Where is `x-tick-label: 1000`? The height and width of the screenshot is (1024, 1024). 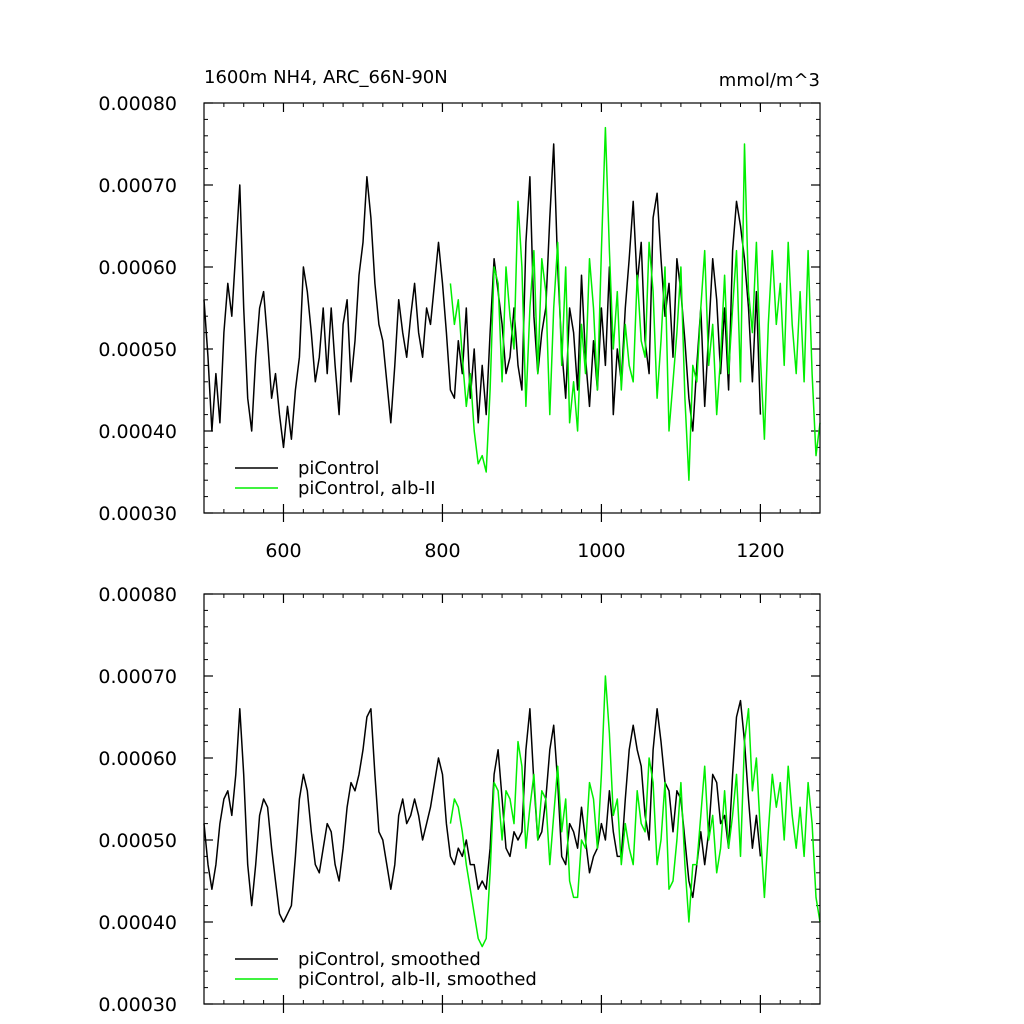 x-tick-label: 1000 is located at coordinates (601, 551).